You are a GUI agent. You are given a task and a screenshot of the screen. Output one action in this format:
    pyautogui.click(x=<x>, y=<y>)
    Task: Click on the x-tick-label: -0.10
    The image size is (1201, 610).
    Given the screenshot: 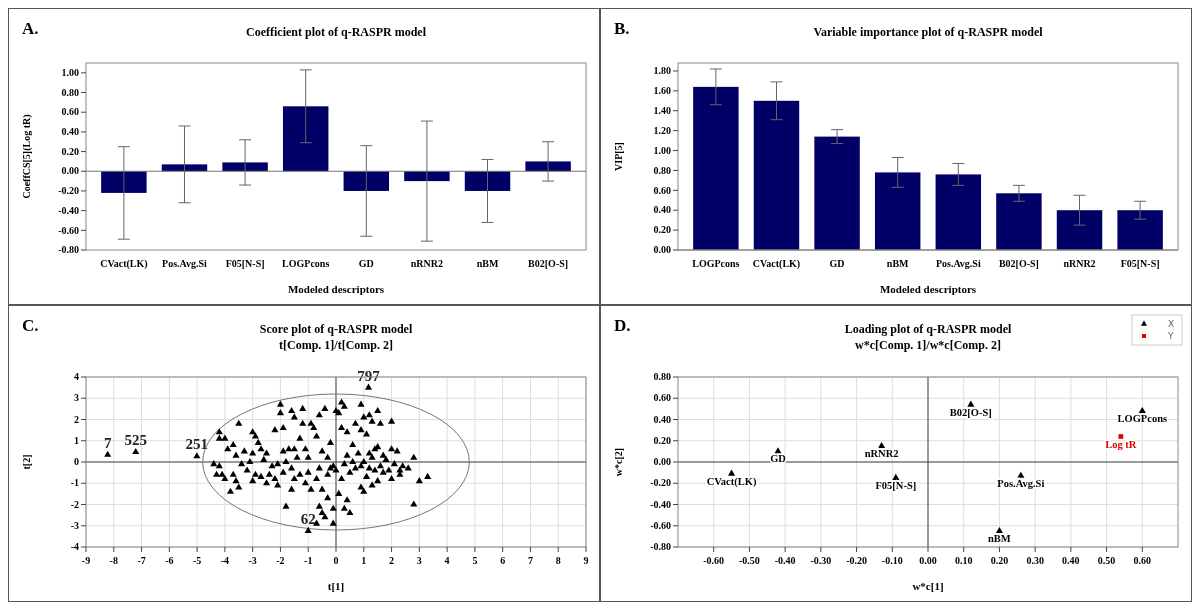 What is the action you would take?
    pyautogui.click(x=892, y=560)
    